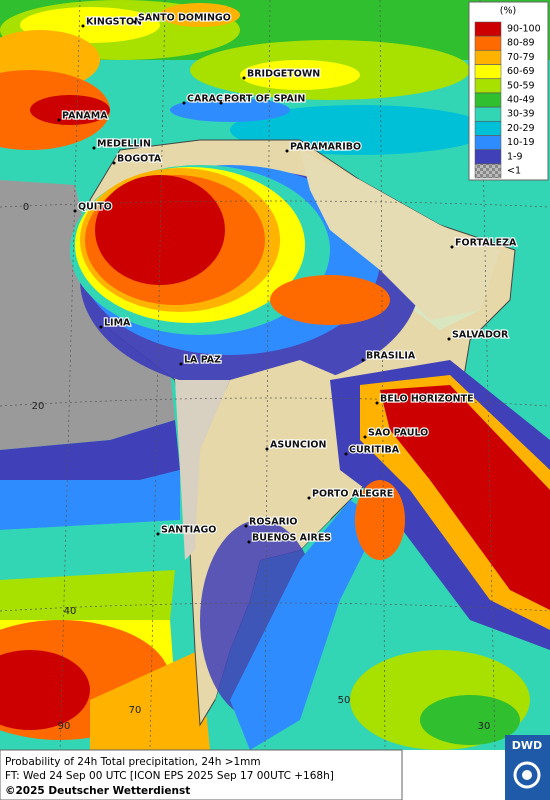  I want to click on legend-label: 10-19, so click(521, 142).